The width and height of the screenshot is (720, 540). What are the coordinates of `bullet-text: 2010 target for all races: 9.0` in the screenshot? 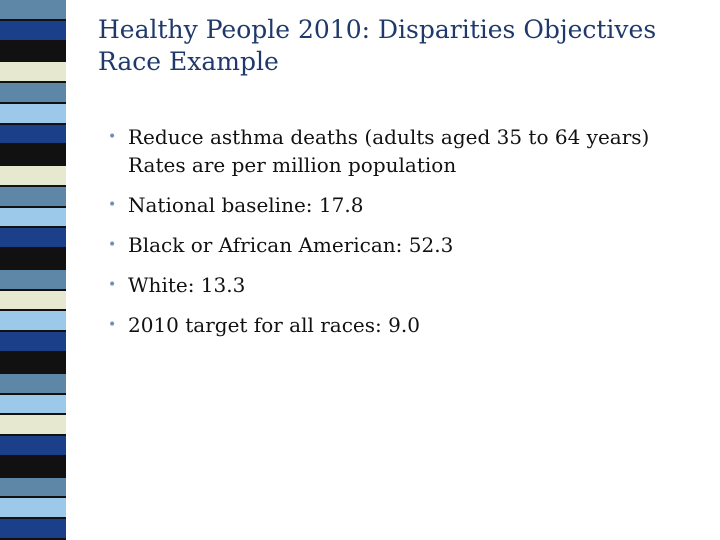 It's located at (274, 325).